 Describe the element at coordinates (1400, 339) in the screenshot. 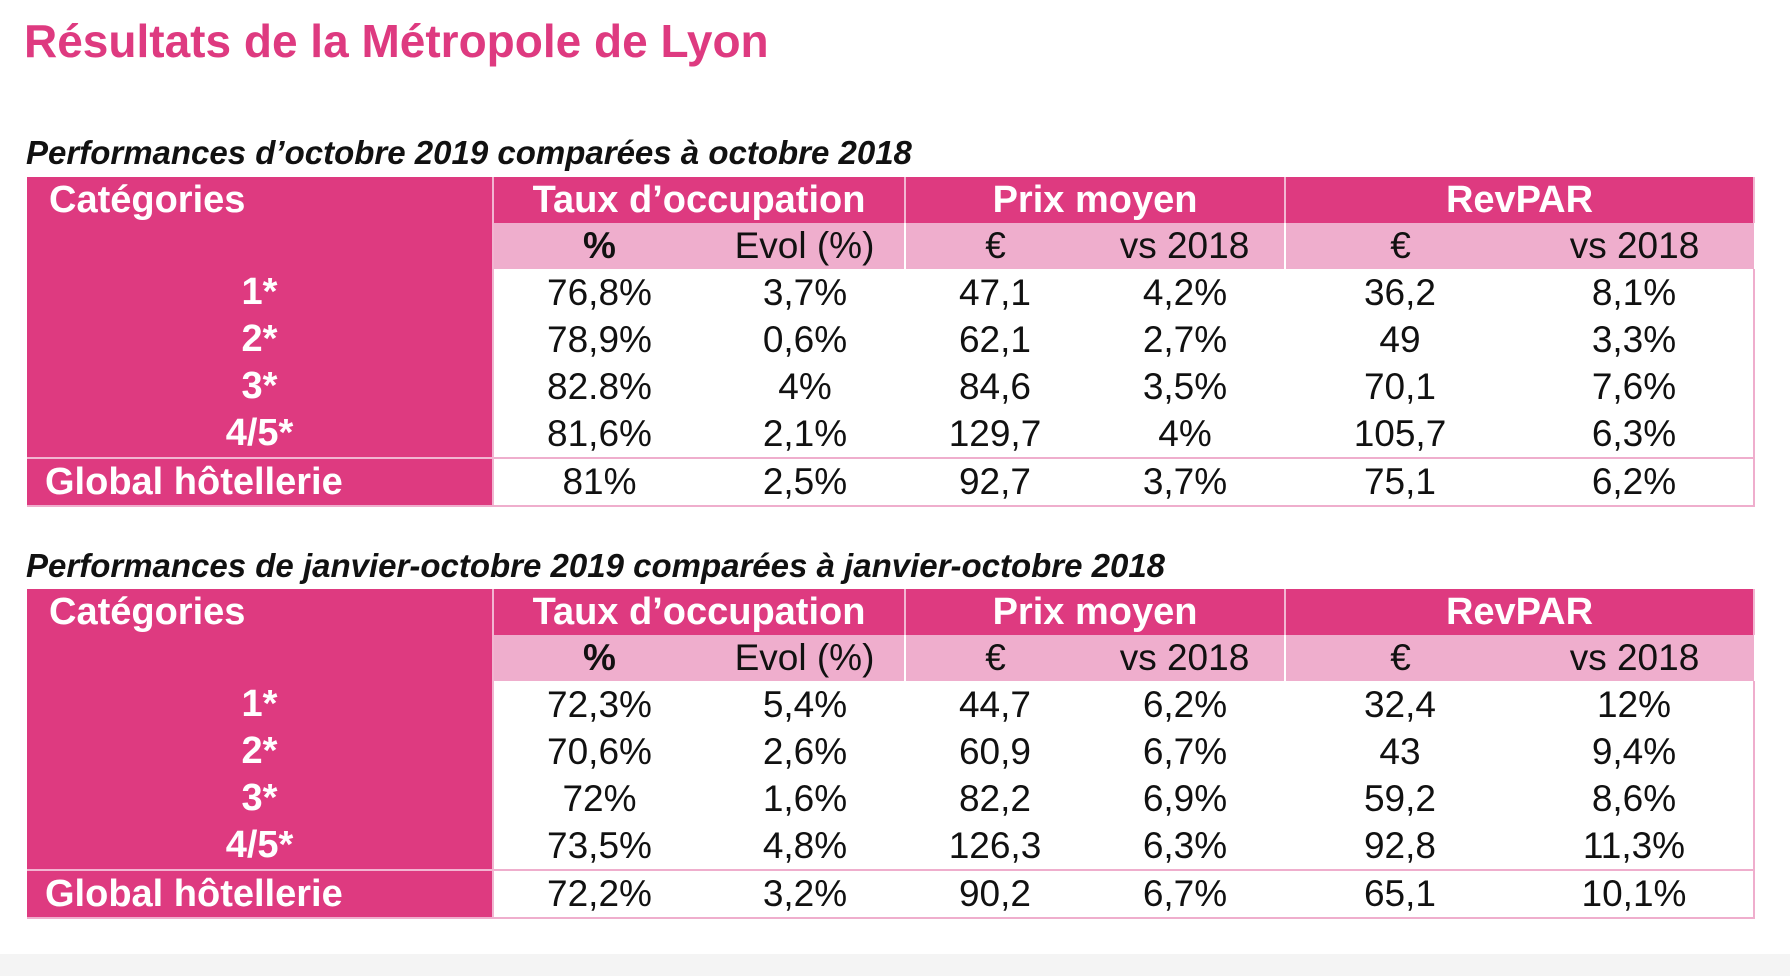

I see `cell-revpar-eur: 49` at that location.